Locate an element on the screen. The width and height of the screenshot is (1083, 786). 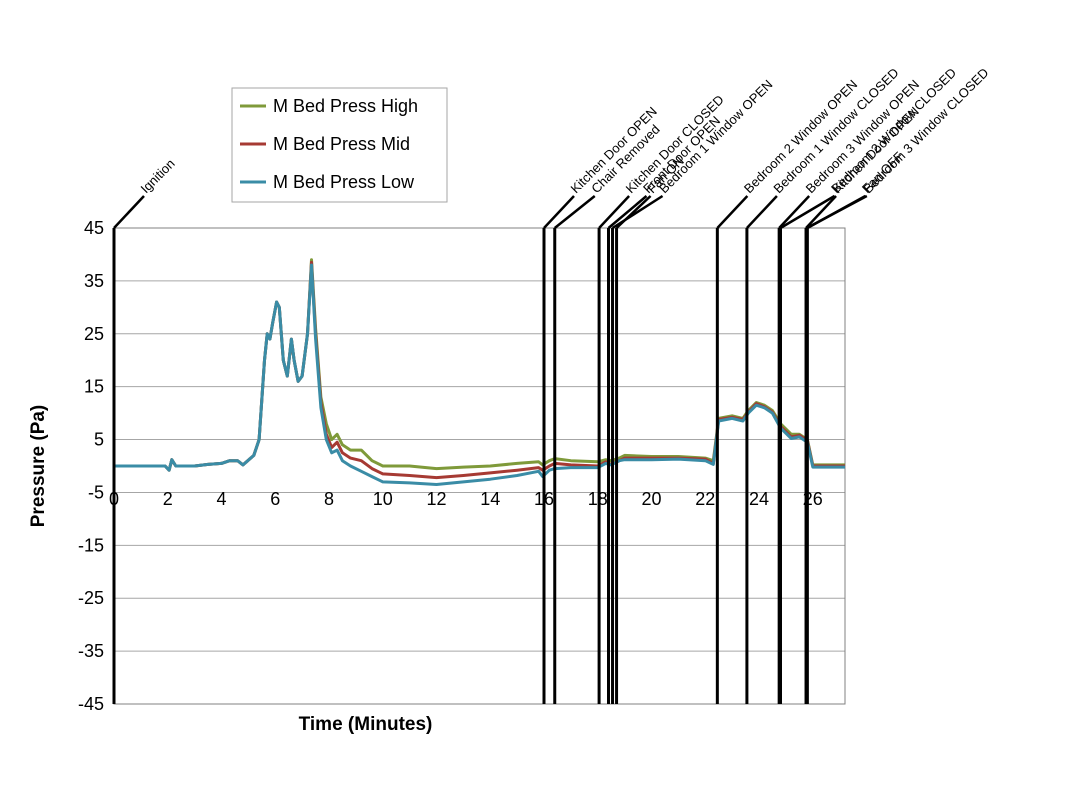
legend-box is located at coordinates (339, 145).